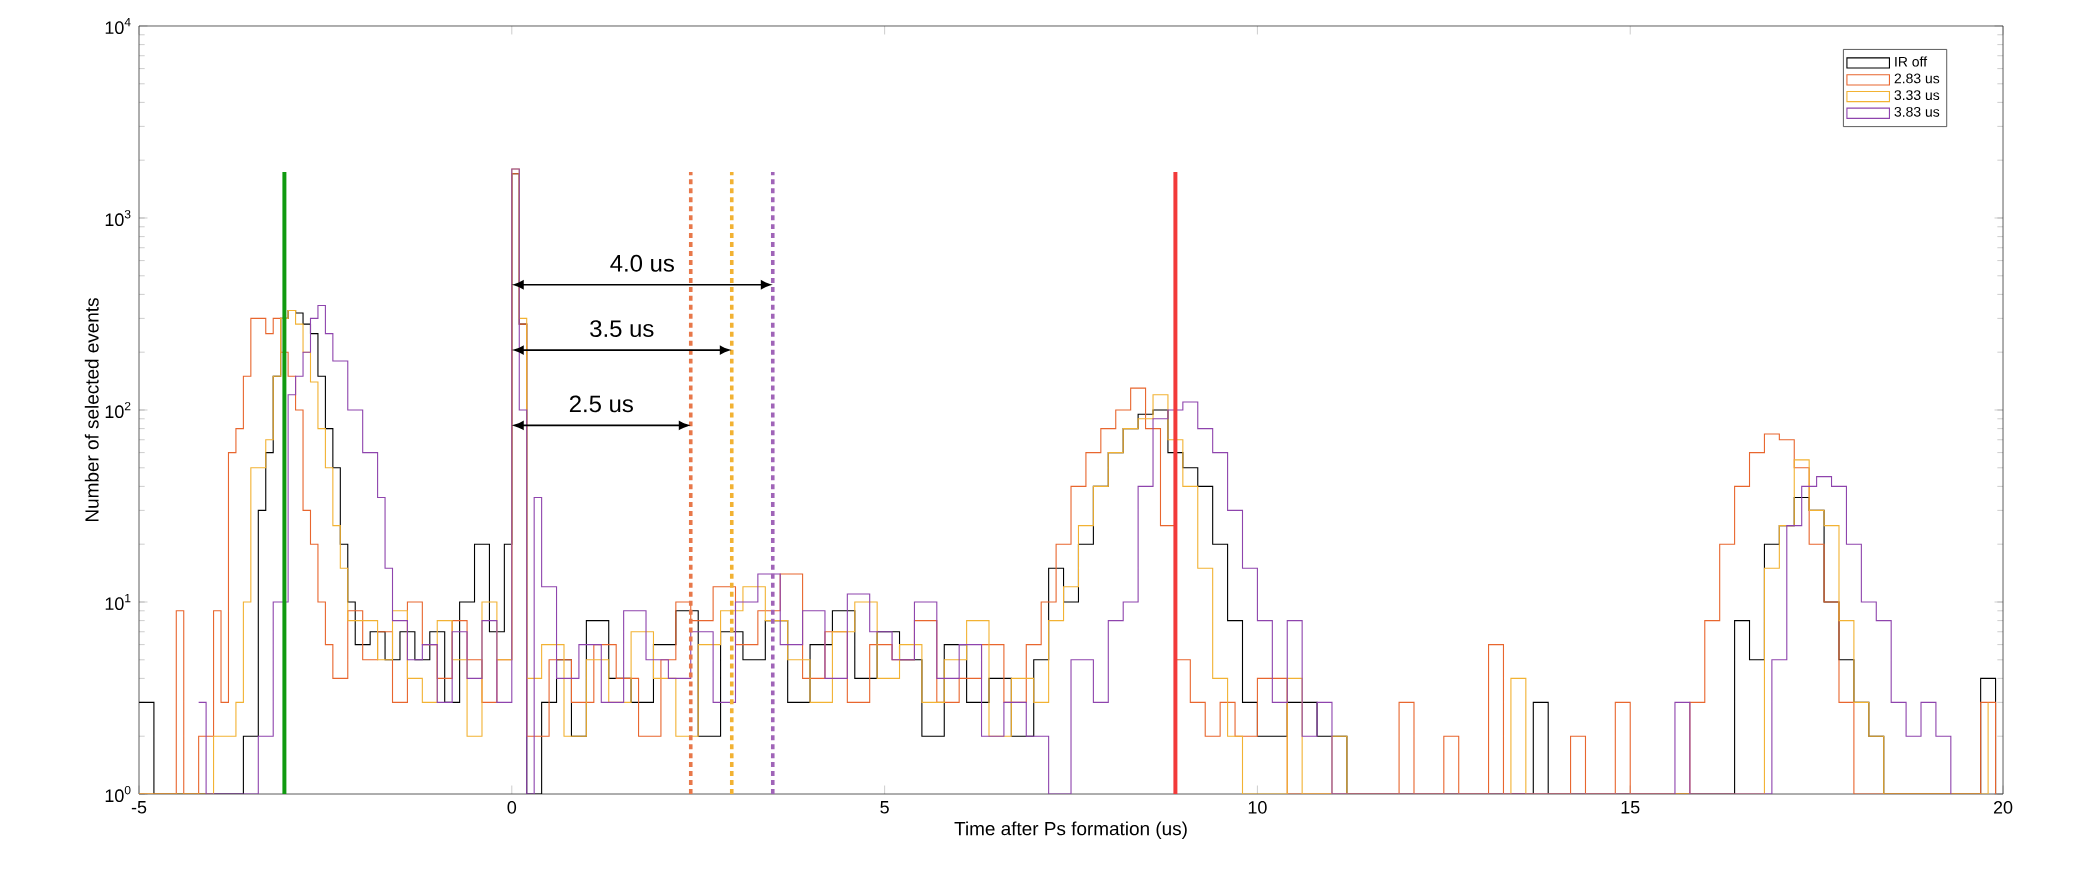  What do you see at coordinates (1070, 830) in the screenshot?
I see `x-axis-title: Time after Ps formation (us)` at bounding box center [1070, 830].